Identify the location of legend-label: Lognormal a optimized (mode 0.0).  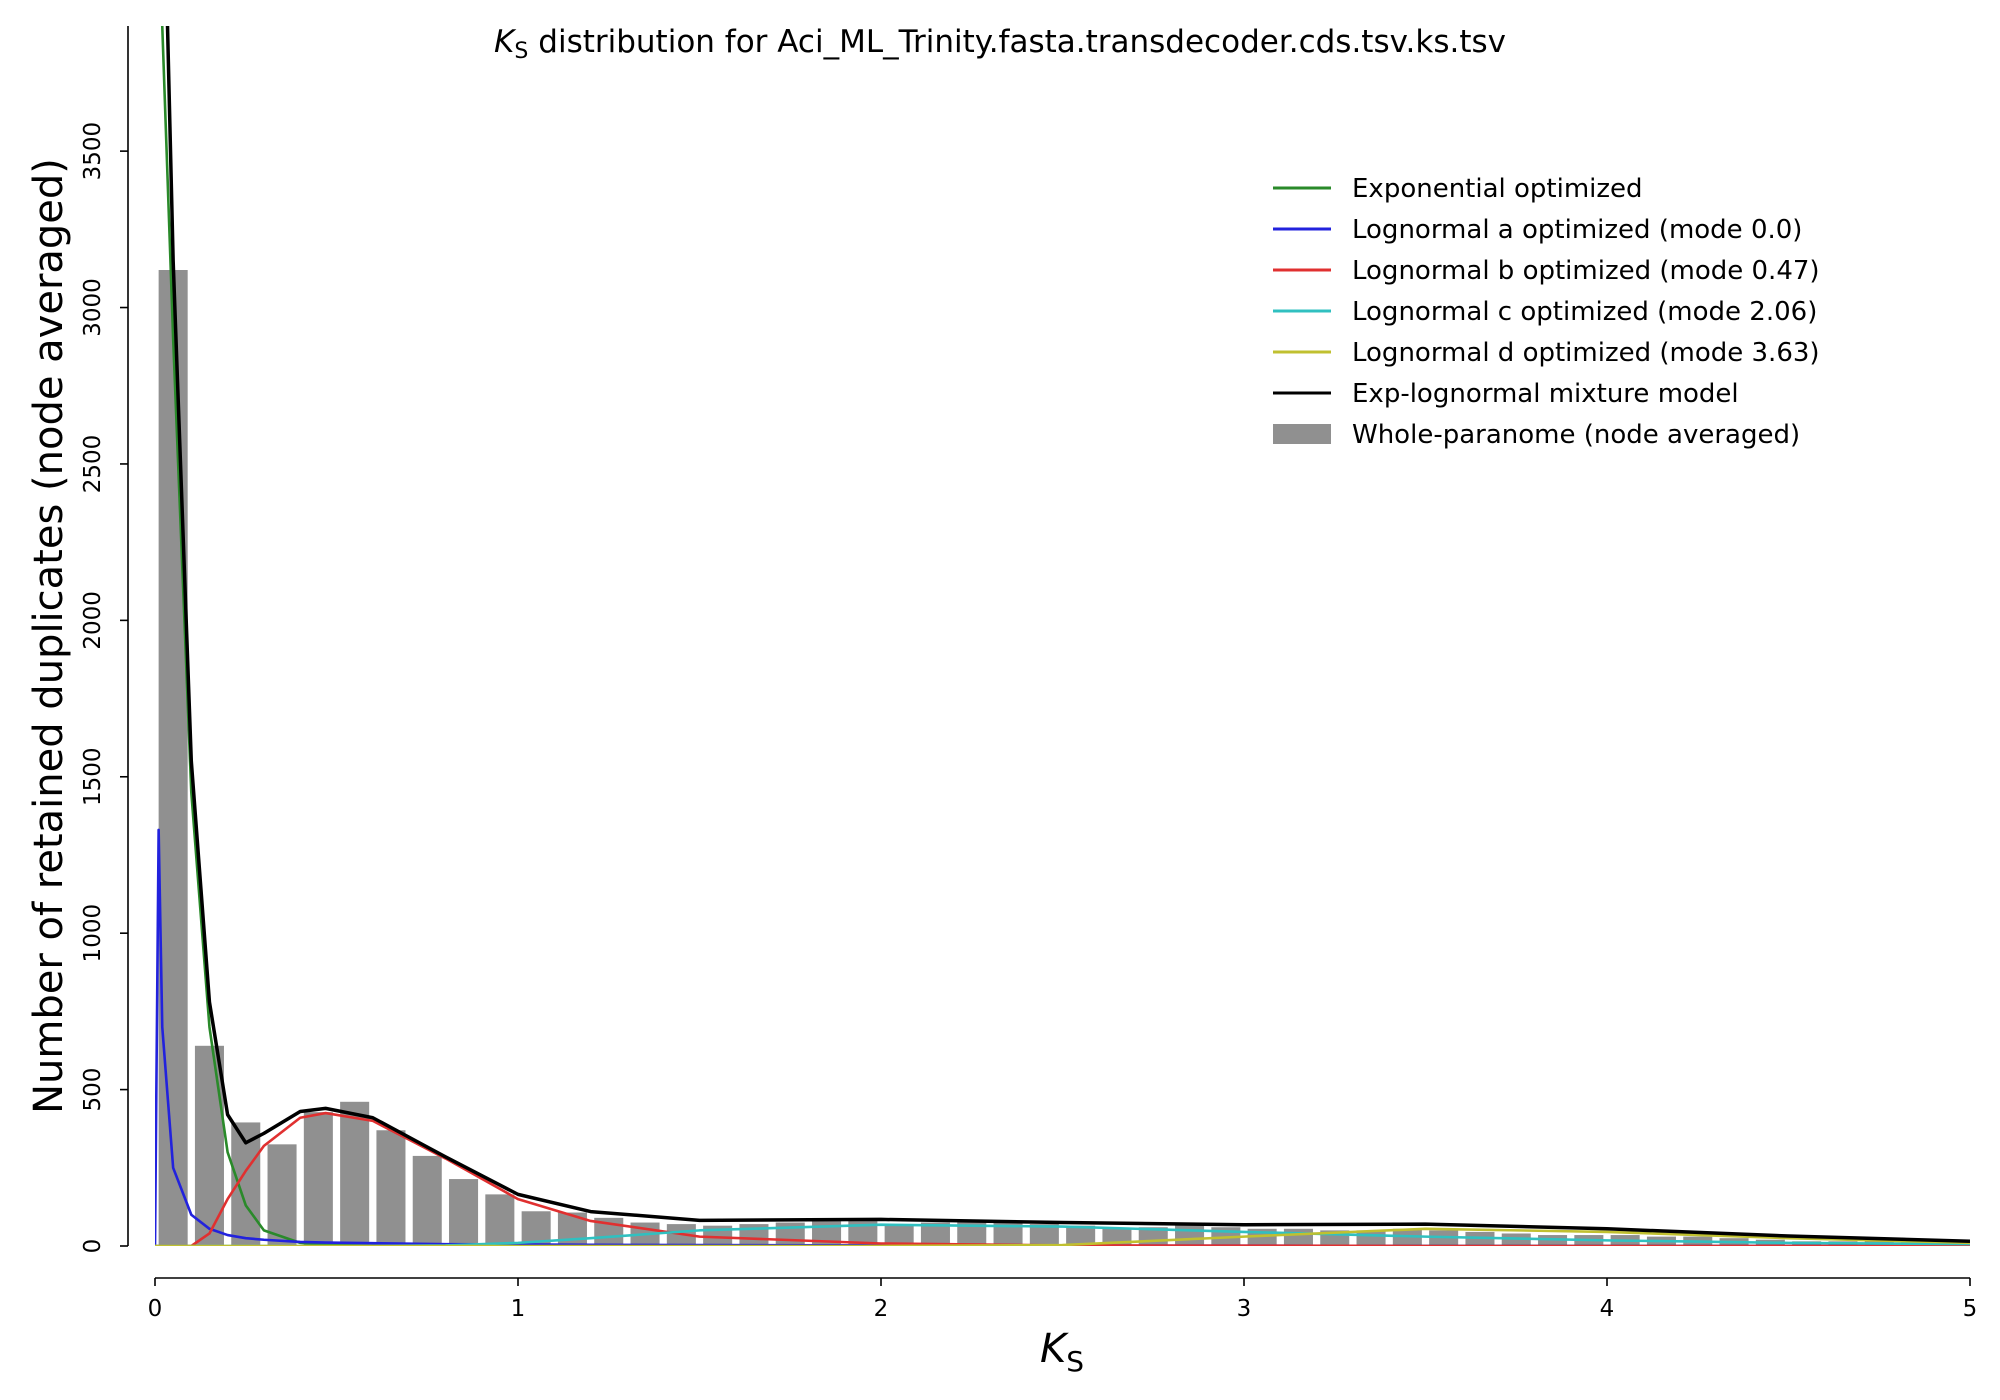
(1577, 230).